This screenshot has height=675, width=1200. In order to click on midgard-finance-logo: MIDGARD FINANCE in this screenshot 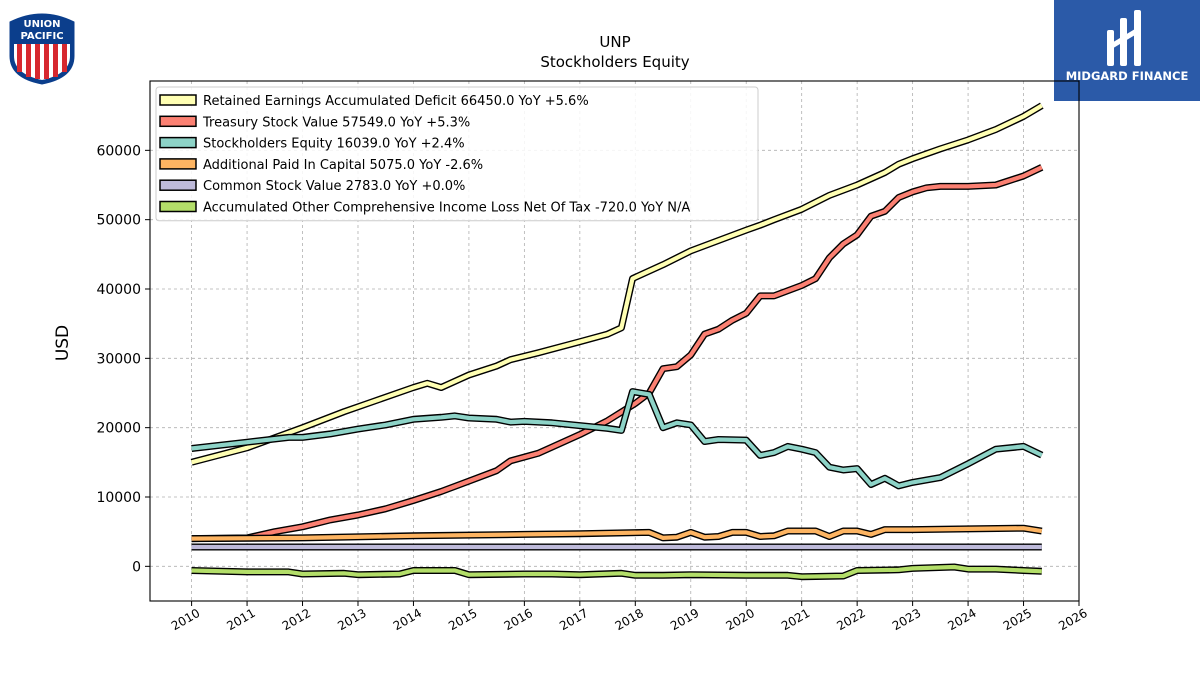, I will do `click(1127, 50)`.